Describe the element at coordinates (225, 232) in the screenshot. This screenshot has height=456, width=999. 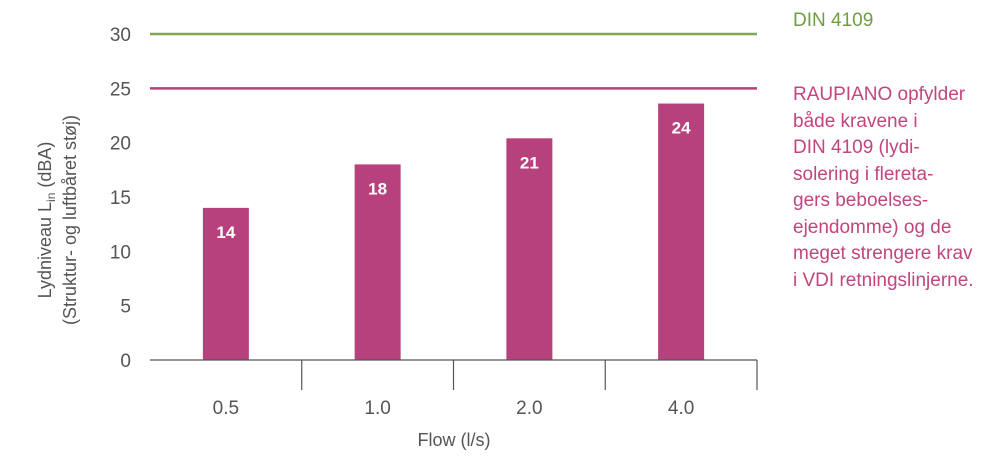
I see `bar-data-label: 14` at that location.